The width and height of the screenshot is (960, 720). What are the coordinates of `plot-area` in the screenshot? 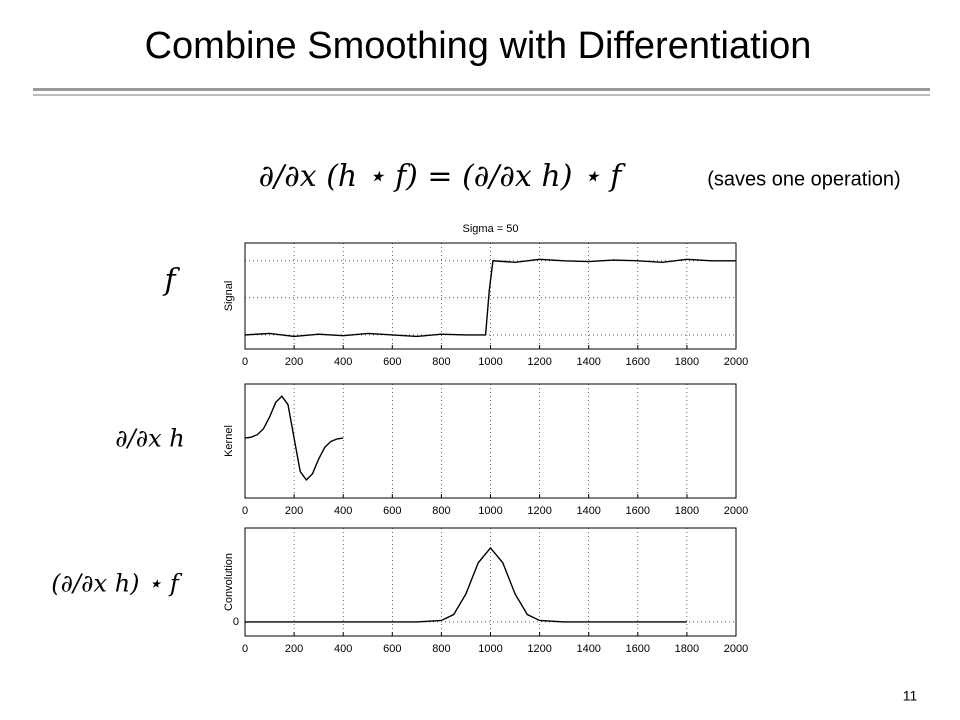 It's located at (490, 582).